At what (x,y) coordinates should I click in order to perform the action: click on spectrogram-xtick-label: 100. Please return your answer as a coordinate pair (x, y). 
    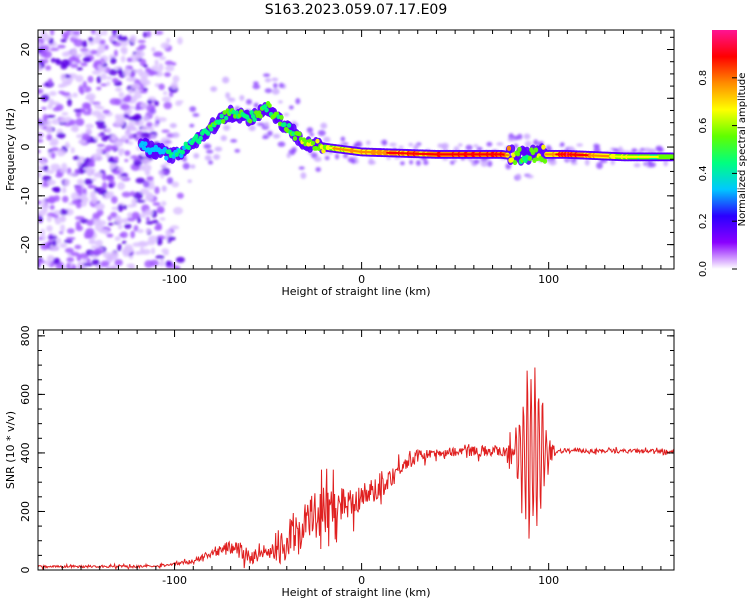
    Looking at the image, I should click on (548, 279).